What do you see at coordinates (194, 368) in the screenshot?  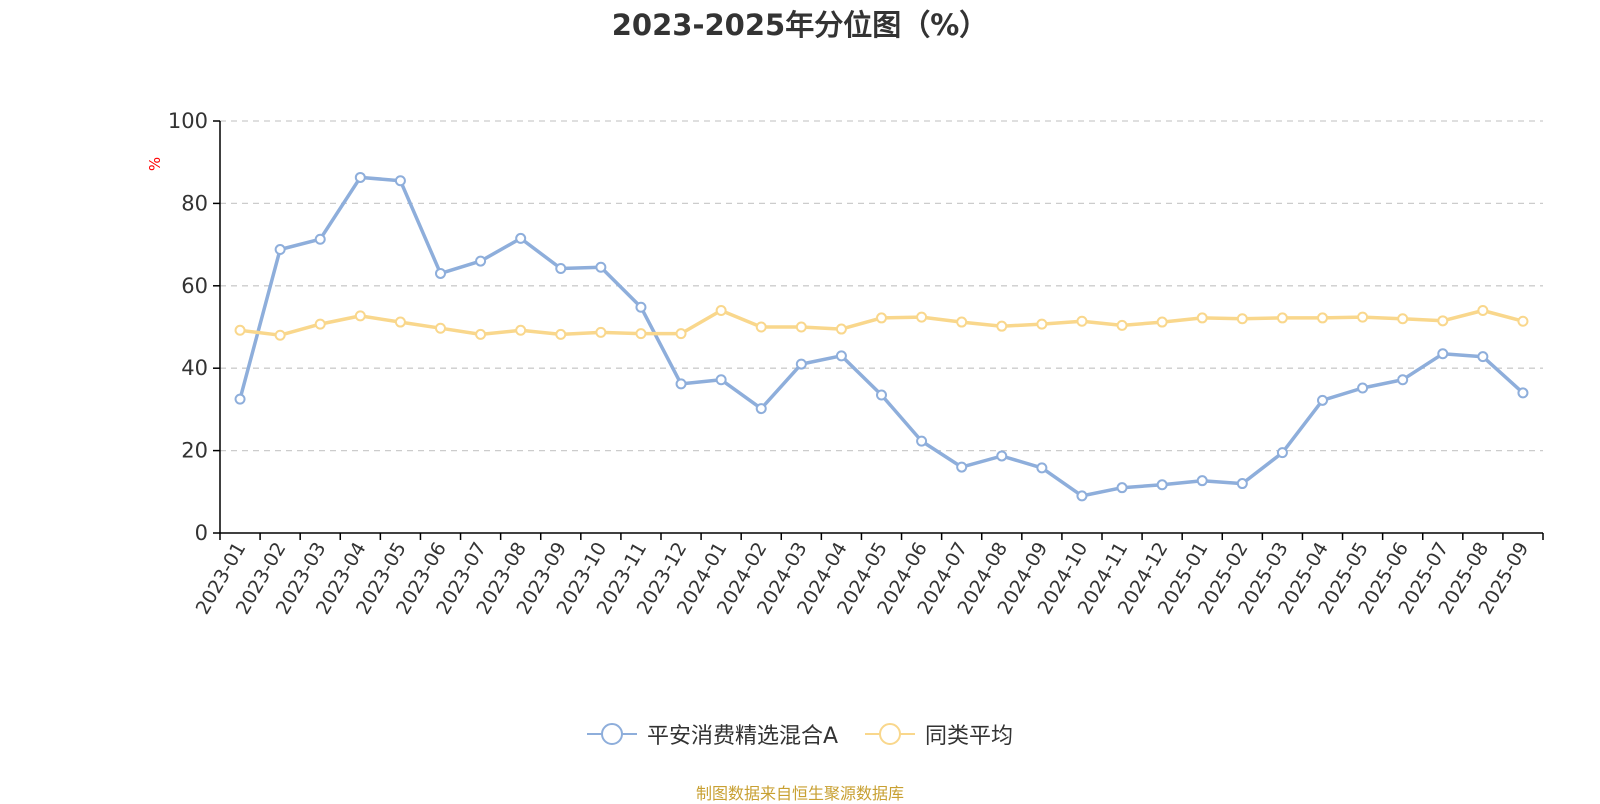 I see `y-tick-label: 40` at bounding box center [194, 368].